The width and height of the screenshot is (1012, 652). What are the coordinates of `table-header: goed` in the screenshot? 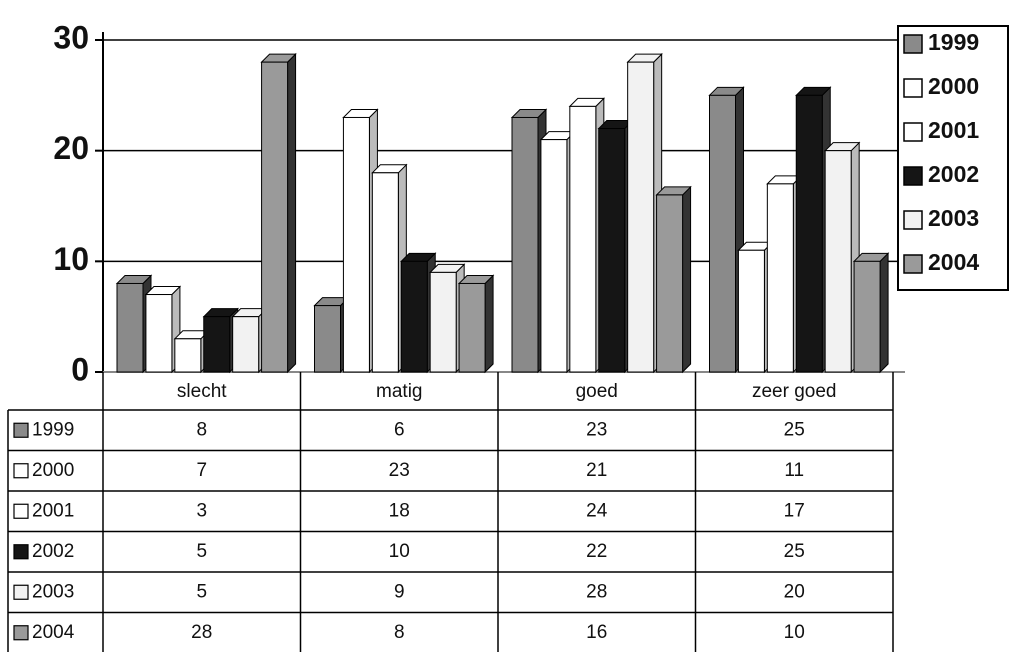 It's located at (597, 391).